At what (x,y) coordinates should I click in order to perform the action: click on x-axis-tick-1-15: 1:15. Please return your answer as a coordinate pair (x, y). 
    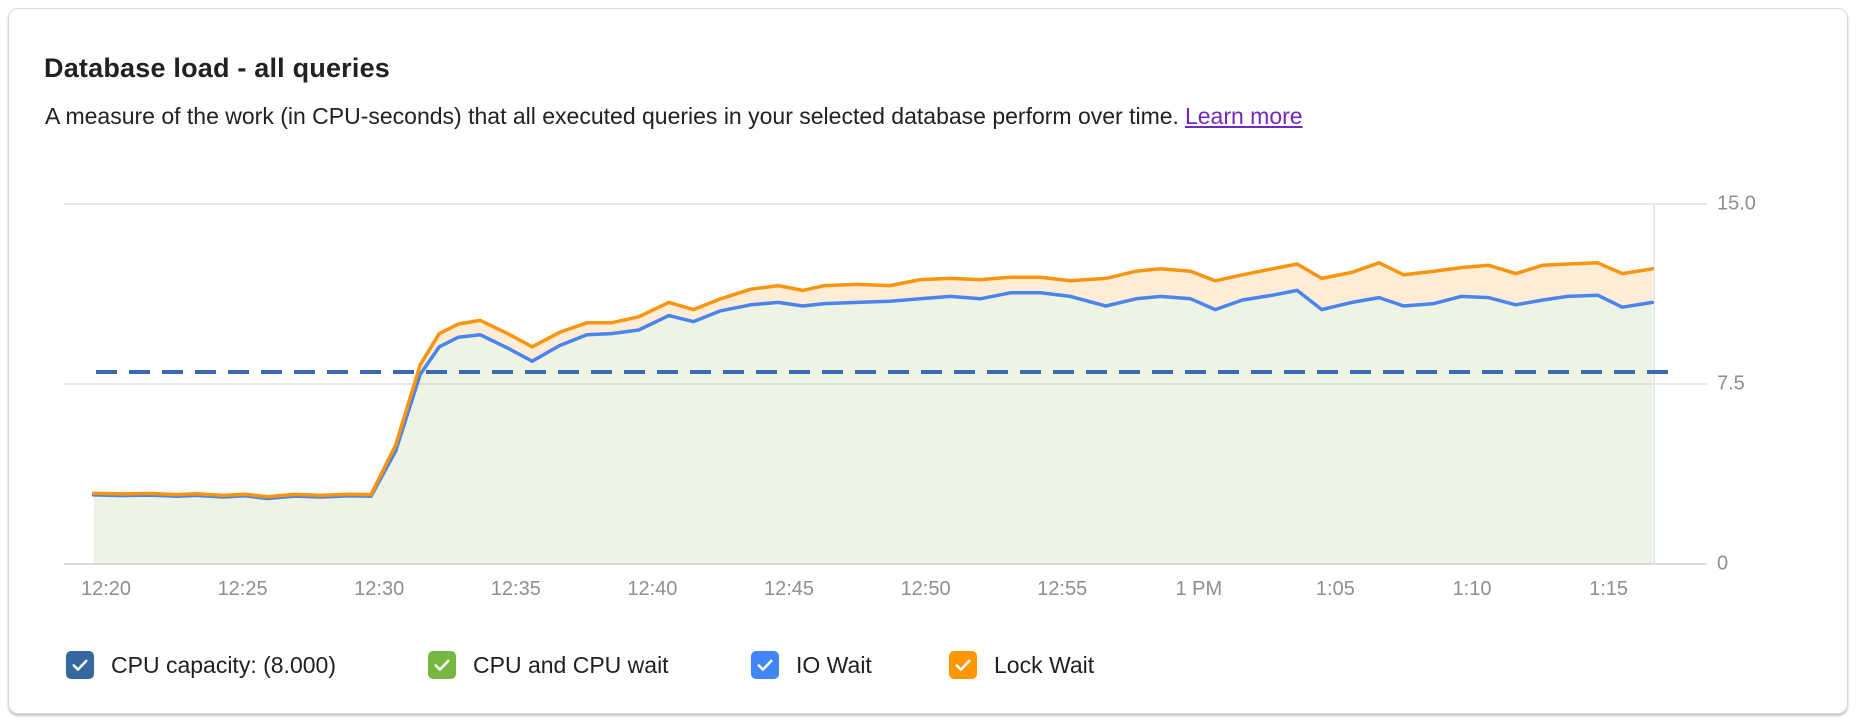
    Looking at the image, I should click on (1609, 589).